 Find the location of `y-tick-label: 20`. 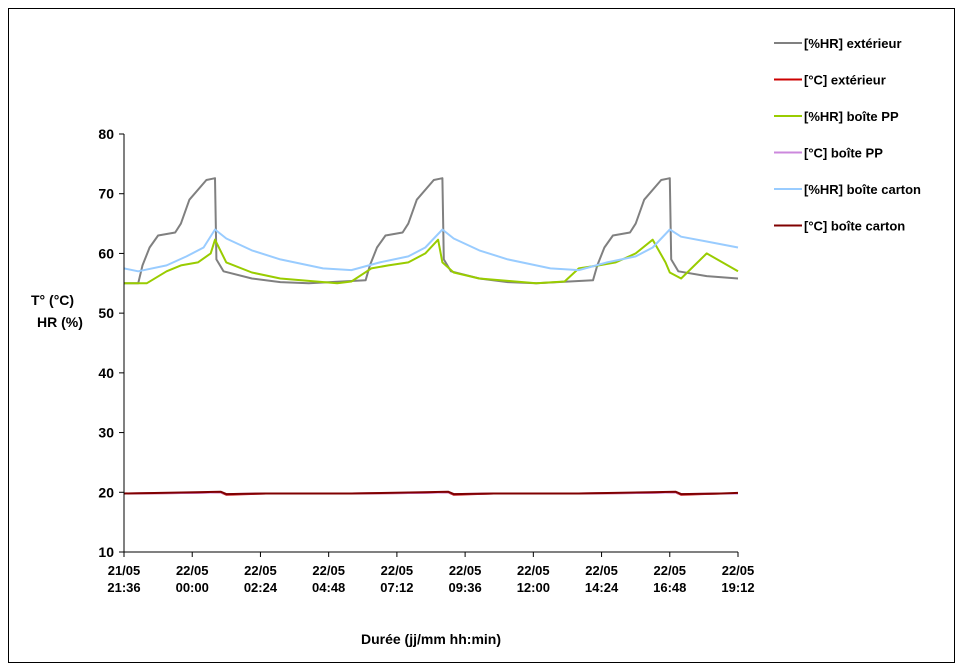

y-tick-label: 20 is located at coordinates (106, 492).